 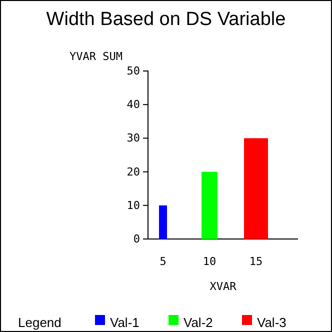 I want to click on x-tick-label: 5, so click(x=163, y=261).